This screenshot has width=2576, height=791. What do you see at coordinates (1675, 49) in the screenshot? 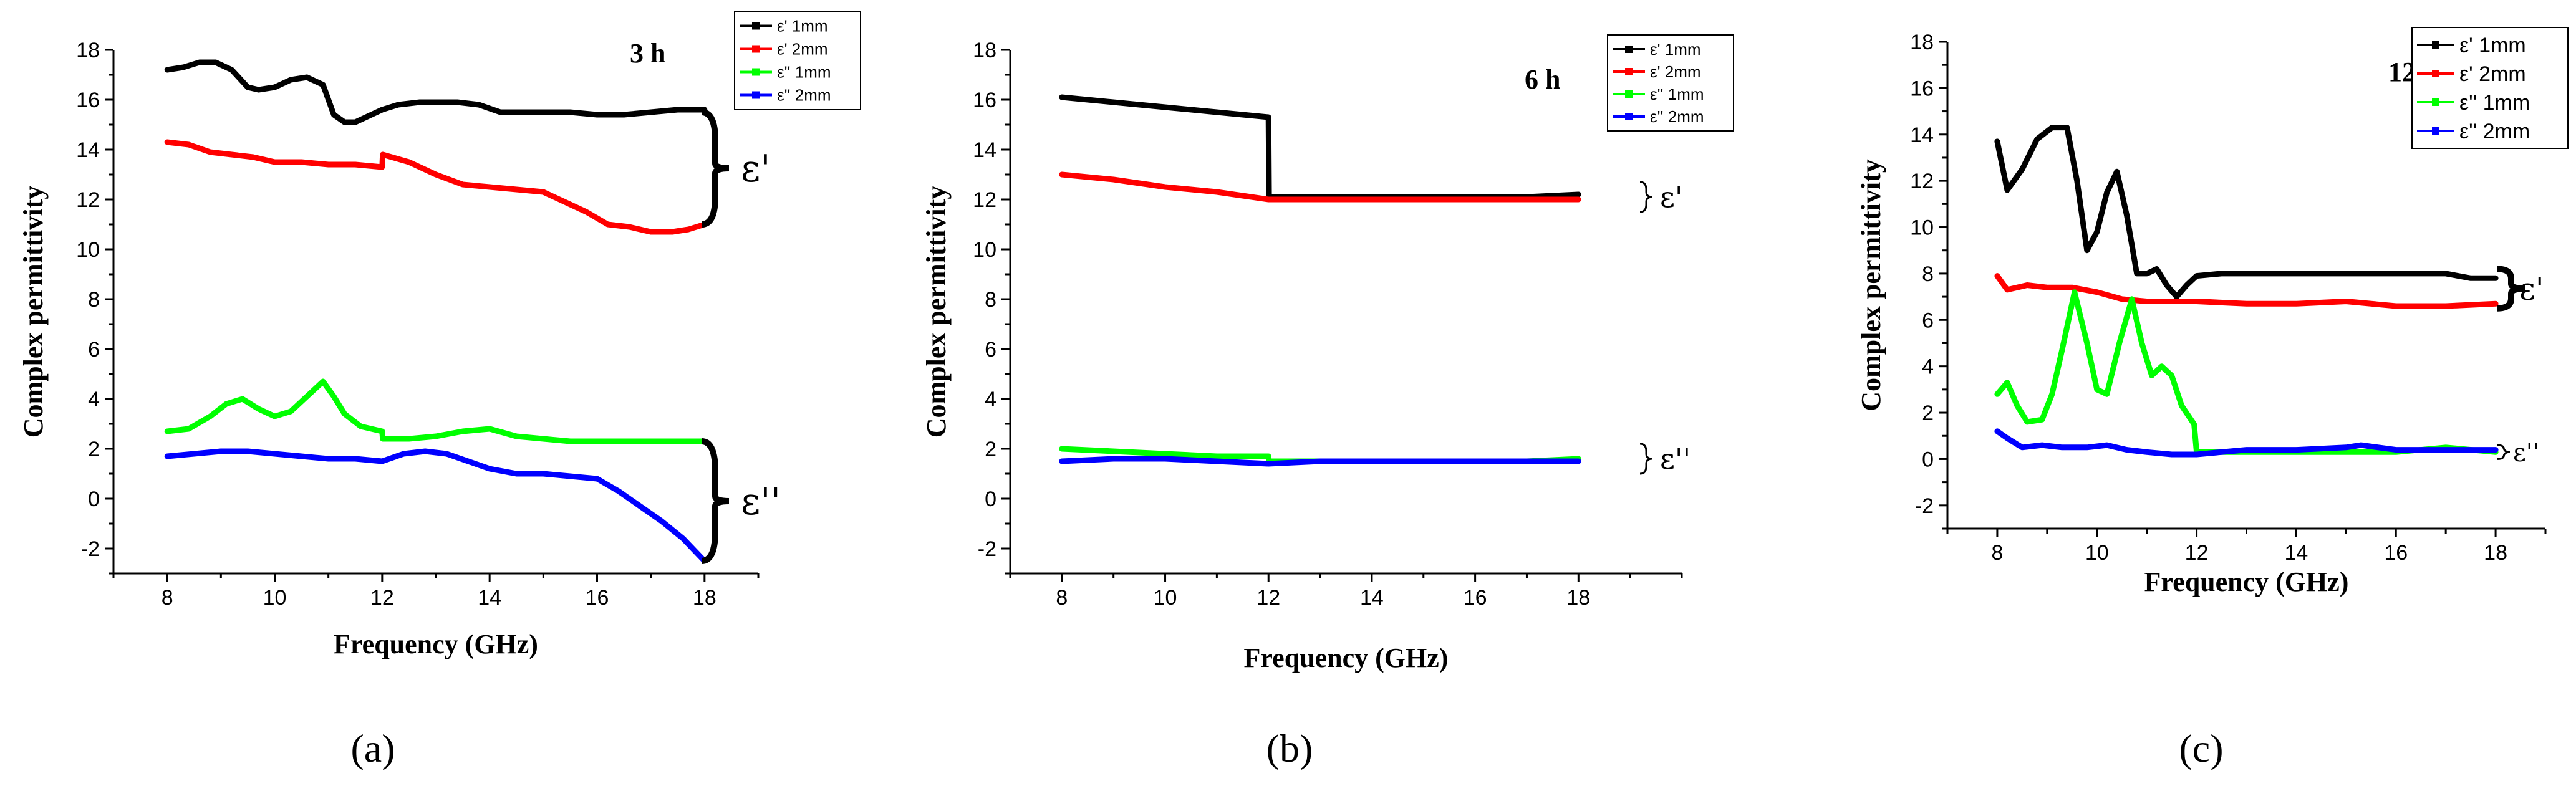
I see `legend-label: ε' 1mm` at bounding box center [1675, 49].